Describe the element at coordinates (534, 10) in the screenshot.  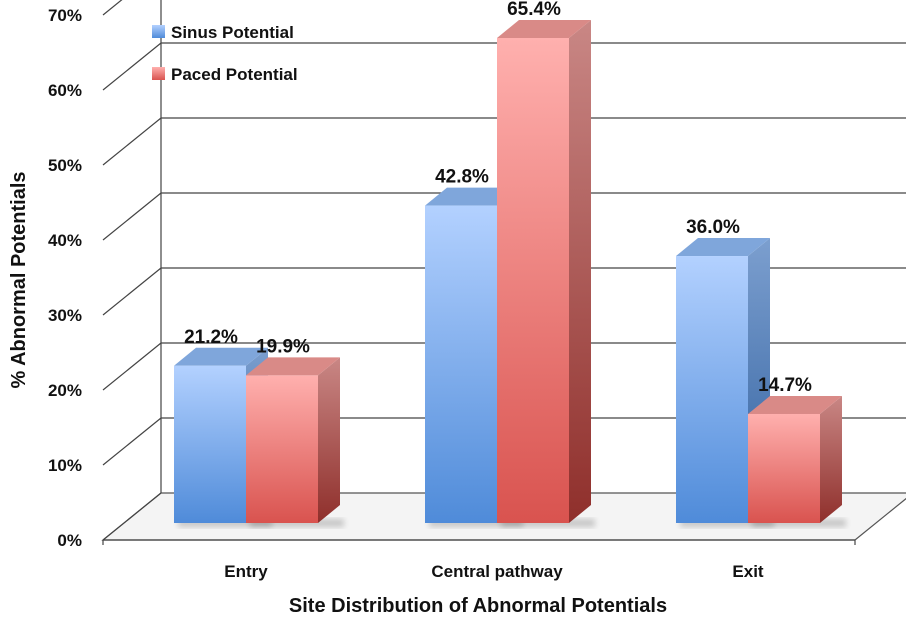
I see `data-label: 65.4%` at that location.